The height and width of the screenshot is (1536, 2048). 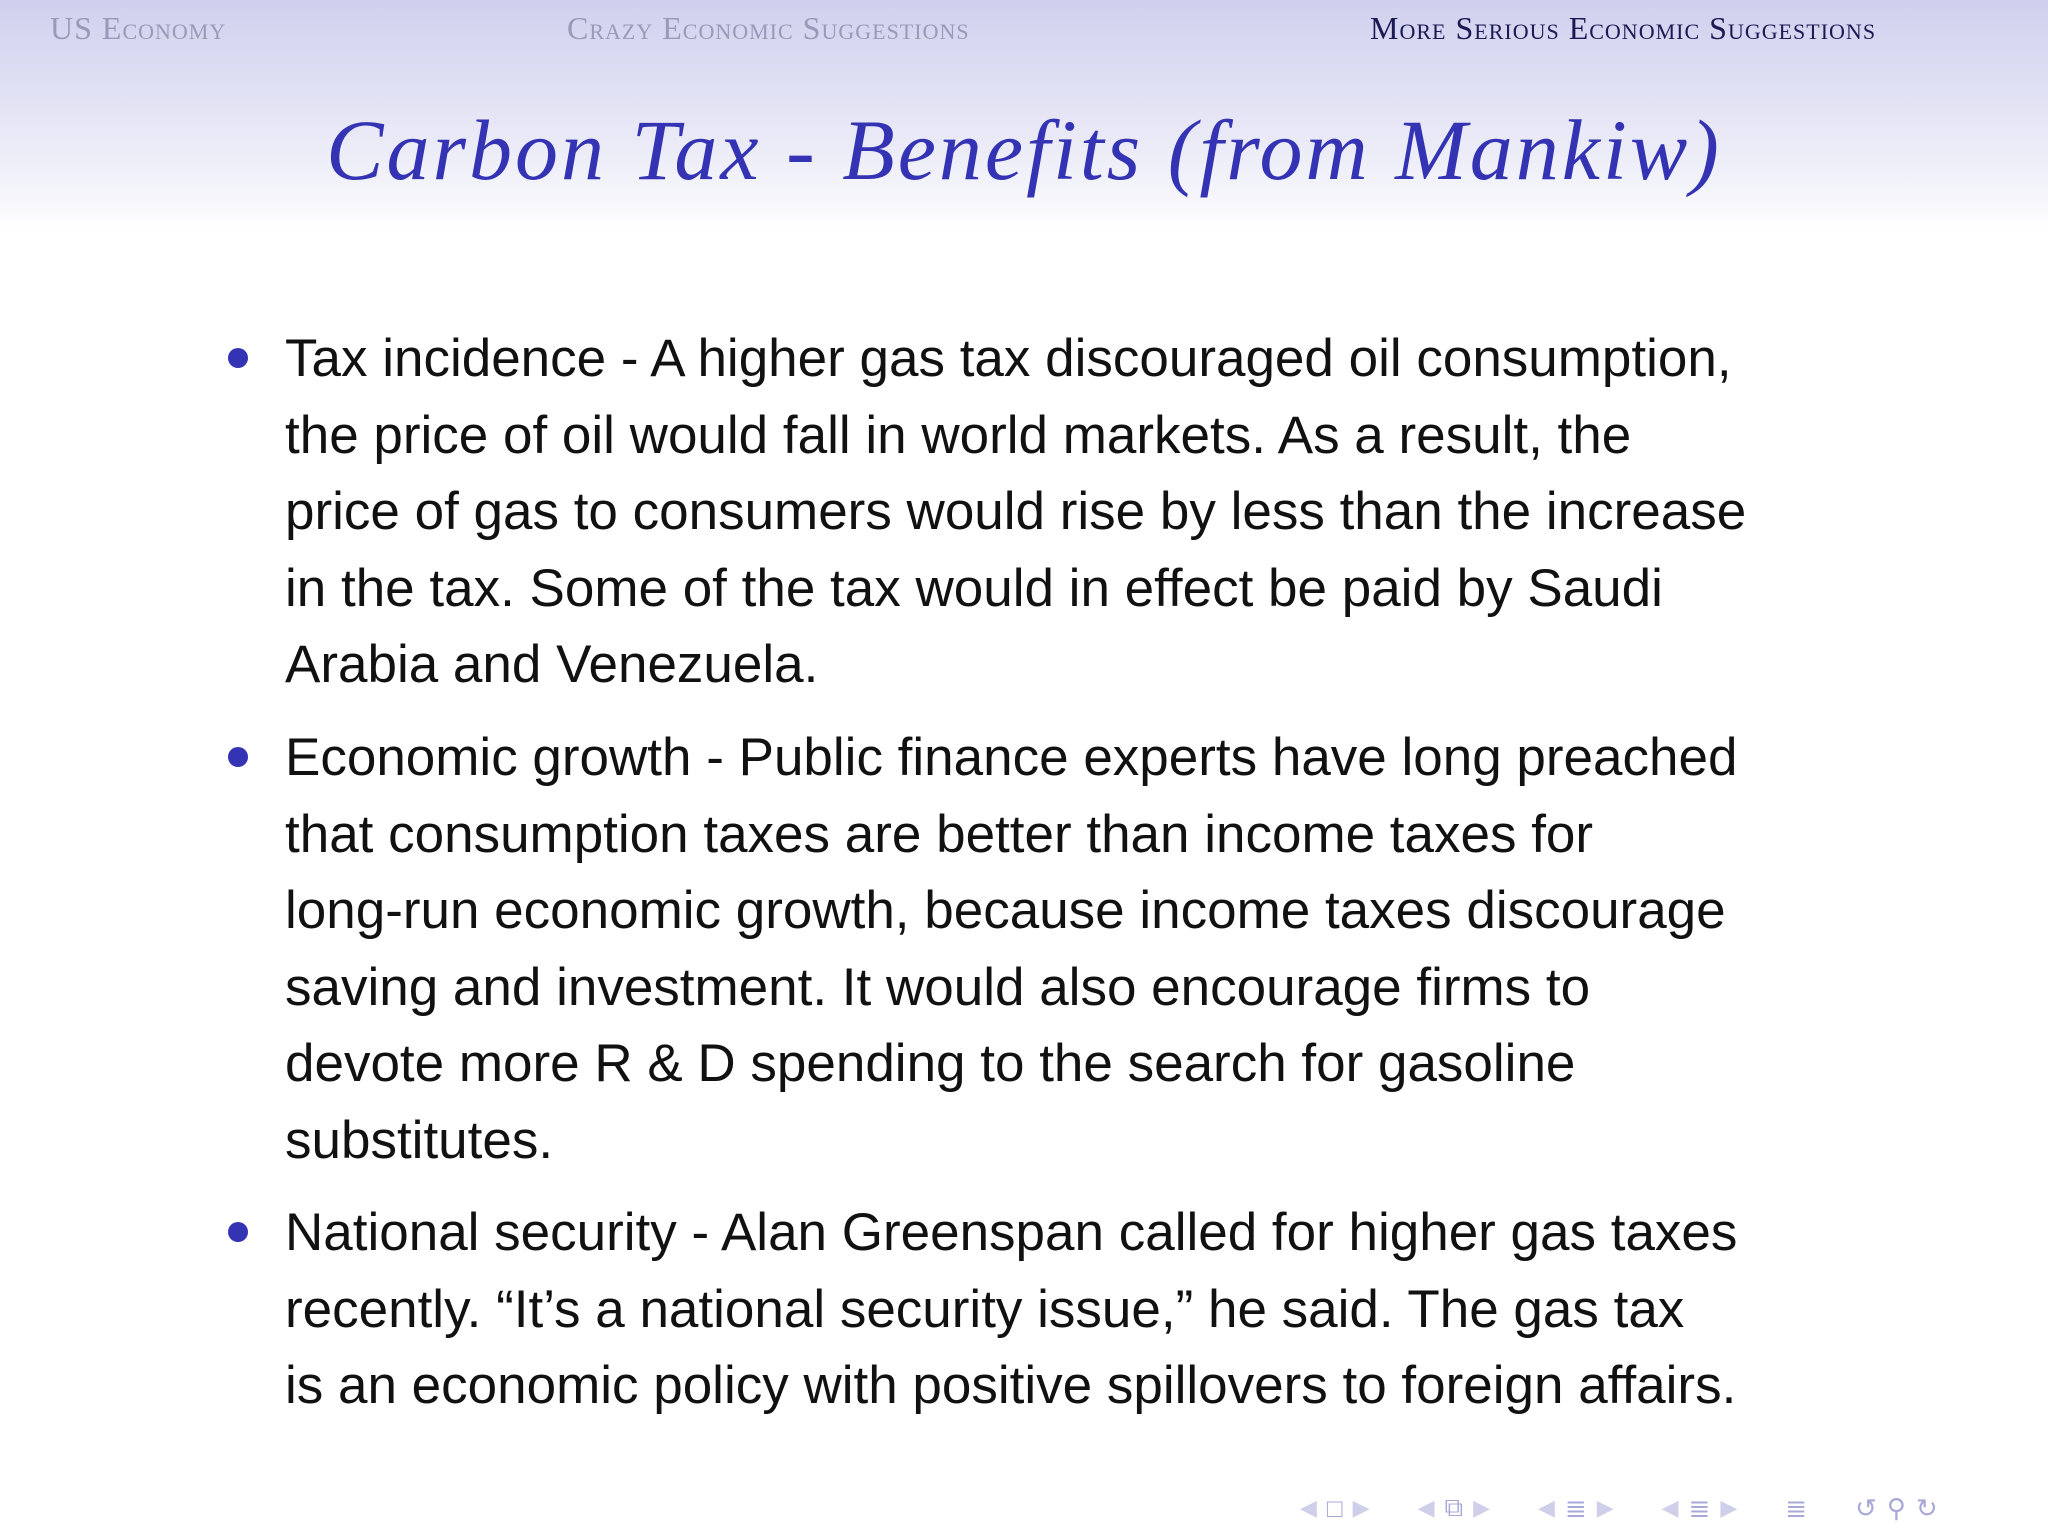 What do you see at coordinates (1605, 1507) in the screenshot?
I see `next-subsection-icon: ▶` at bounding box center [1605, 1507].